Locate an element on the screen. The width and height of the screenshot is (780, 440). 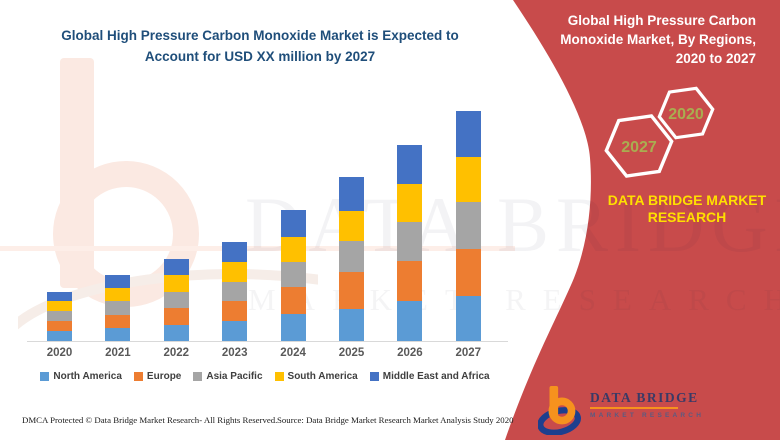
monogram-orange-bowl is located at coordinates (562, 411).